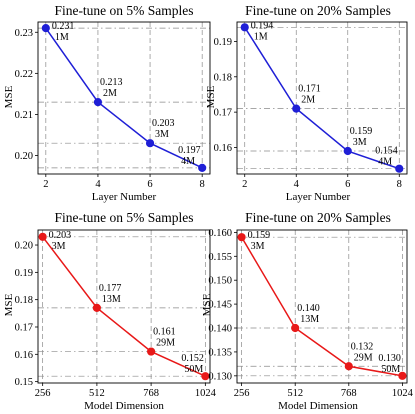 This screenshot has width=415, height=414. I want to click on y-tick-label: 0.20, so click(24, 246).